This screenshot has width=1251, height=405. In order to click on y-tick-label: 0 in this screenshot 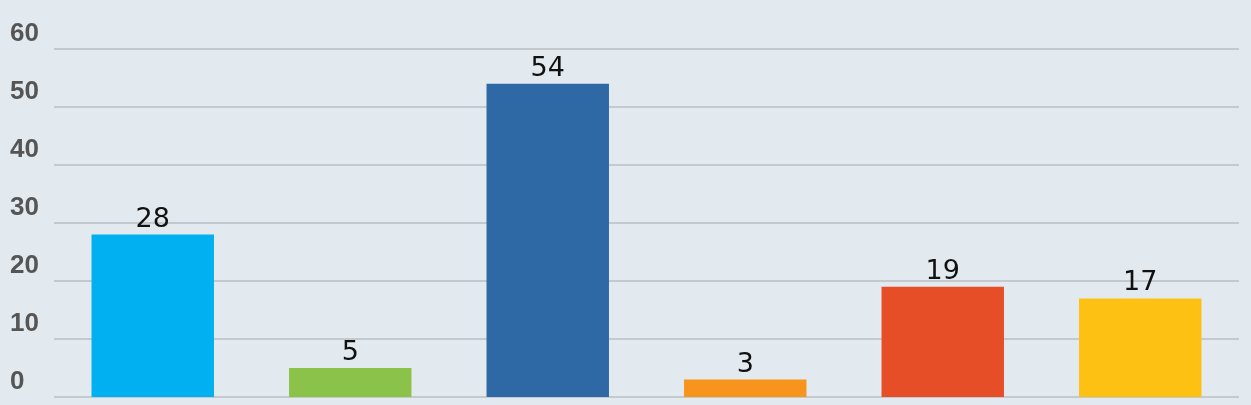, I will do `click(17, 380)`.